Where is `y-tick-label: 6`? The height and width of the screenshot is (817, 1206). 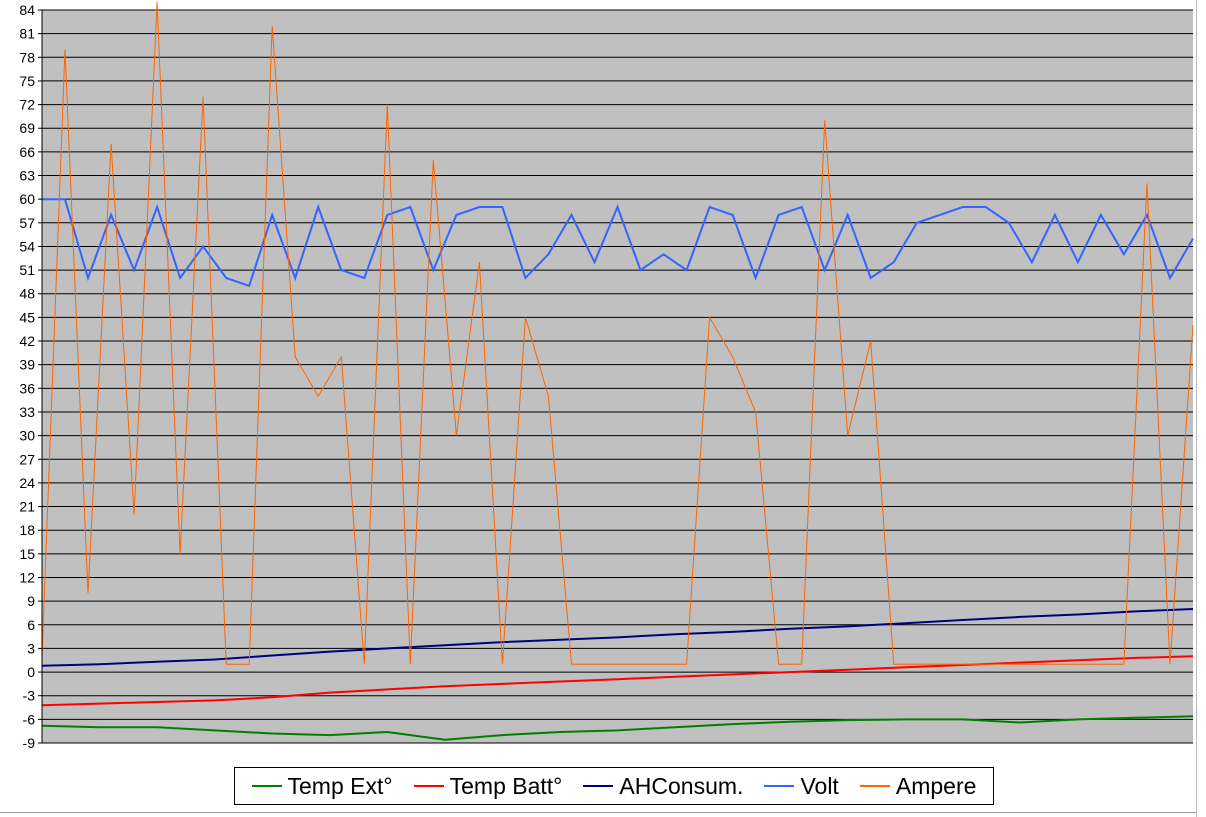 y-tick-label: 6 is located at coordinates (31, 625).